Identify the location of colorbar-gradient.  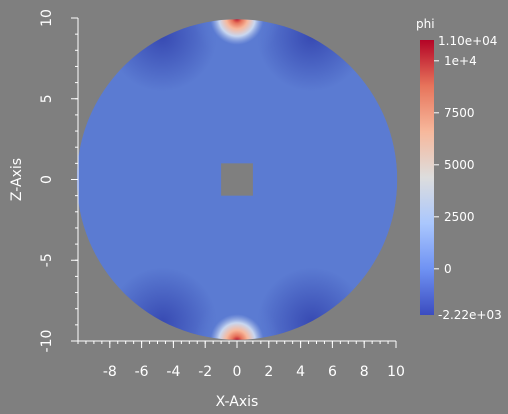
(427, 177).